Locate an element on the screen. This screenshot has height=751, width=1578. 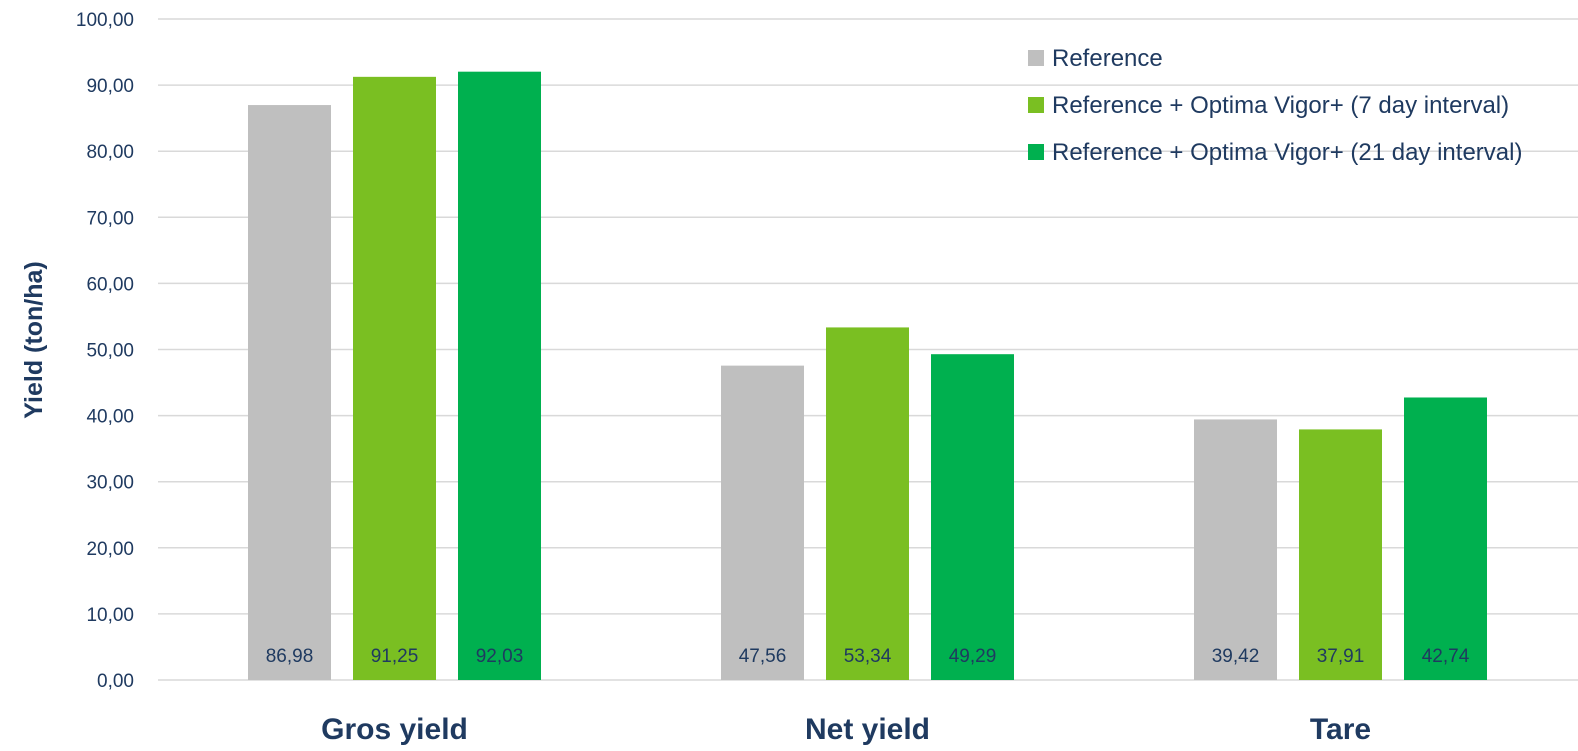
y-tick-label: 90,00 is located at coordinates (110, 86).